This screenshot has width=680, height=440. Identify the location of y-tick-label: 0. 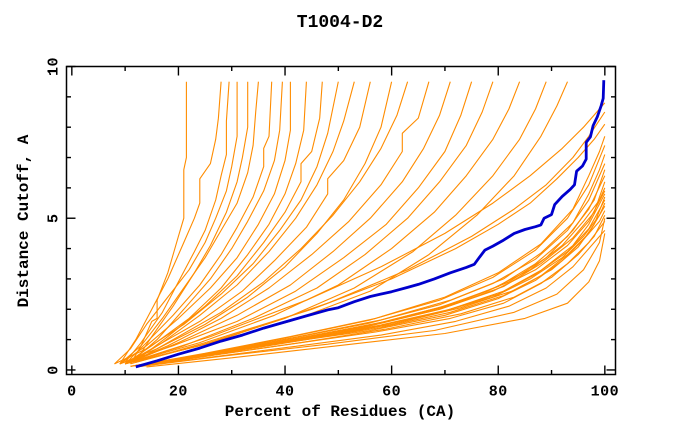
(54, 370).